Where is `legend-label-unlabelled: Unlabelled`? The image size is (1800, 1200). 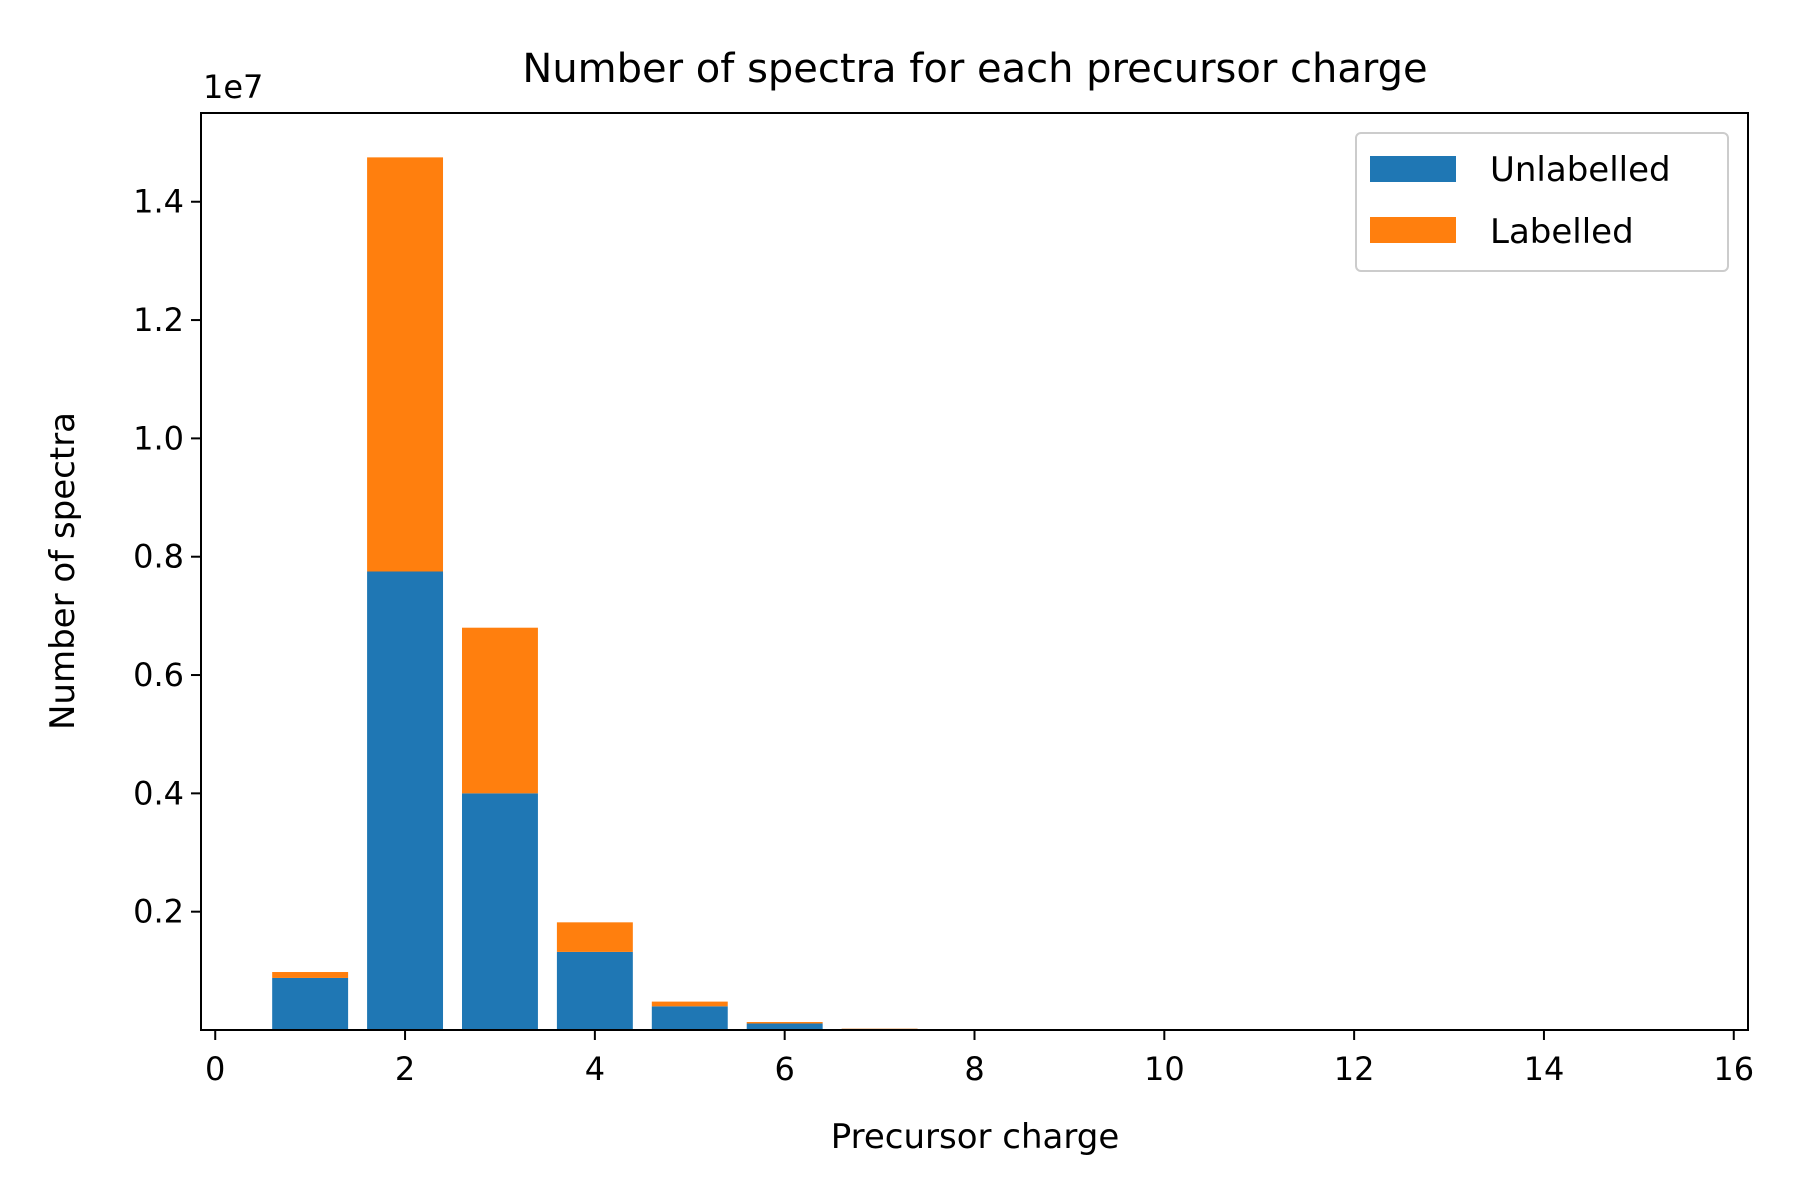
legend-label-unlabelled: Unlabelled is located at coordinates (1580, 170).